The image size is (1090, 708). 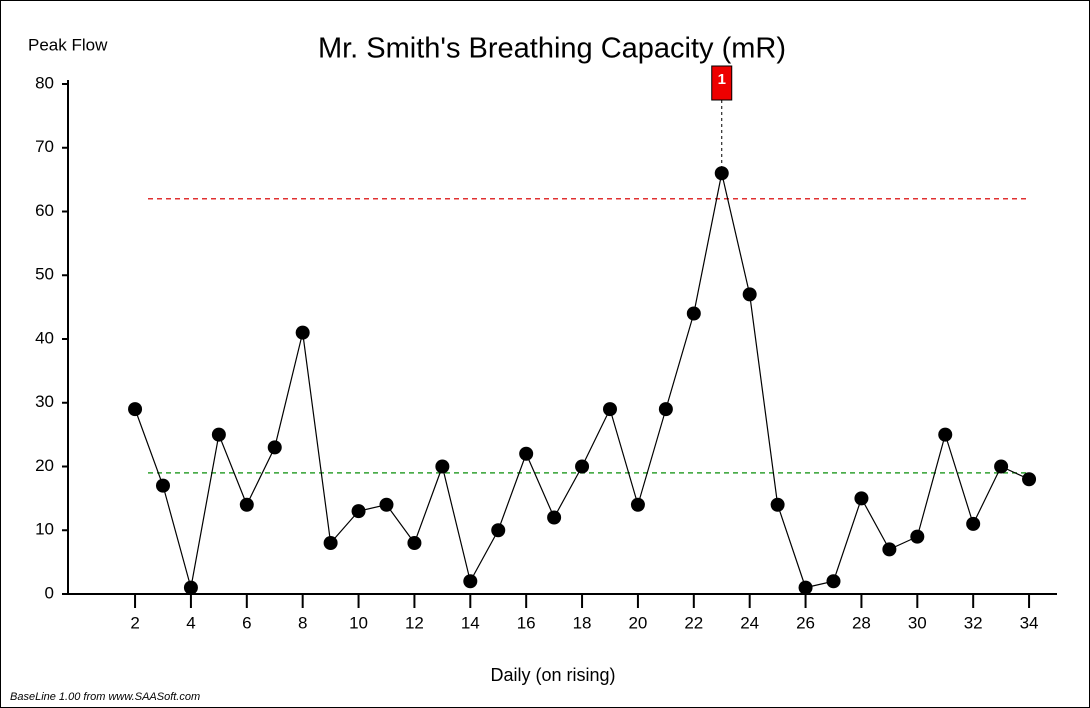 I want to click on x-tick-label: 28, so click(x=861, y=622).